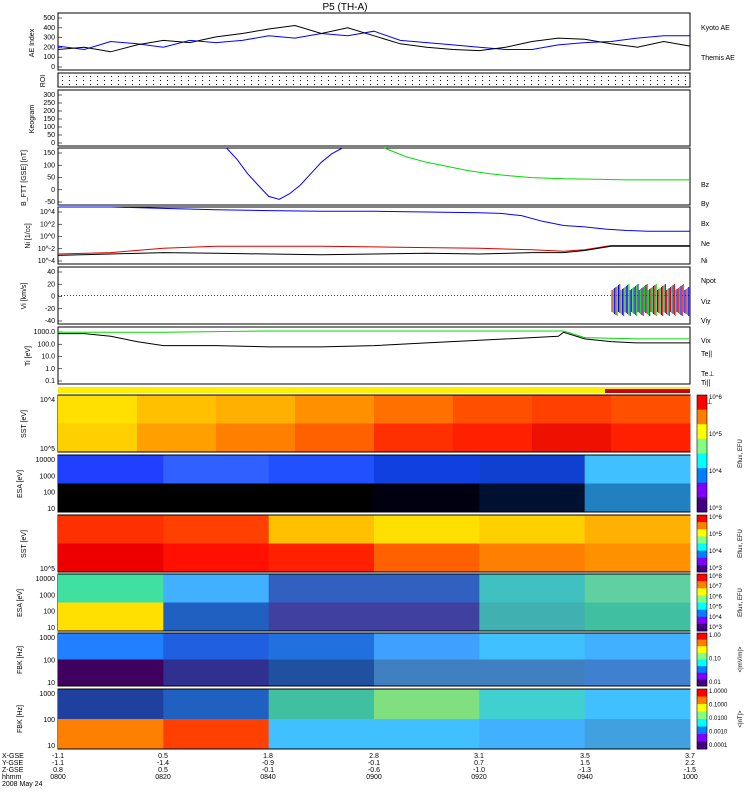 The height and width of the screenshot is (800, 750). I want to click on legend-viz: Viz, so click(706, 302).